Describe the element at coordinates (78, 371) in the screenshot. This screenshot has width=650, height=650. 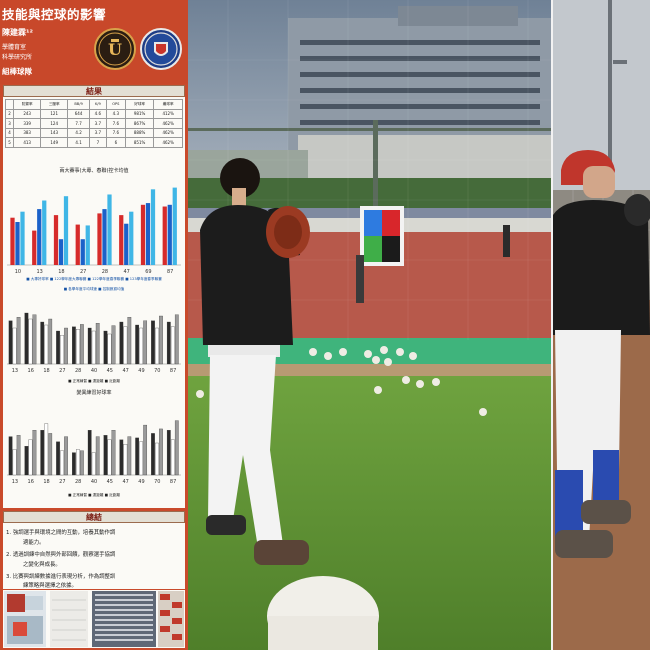
I see `x-tick-label: 28` at that location.